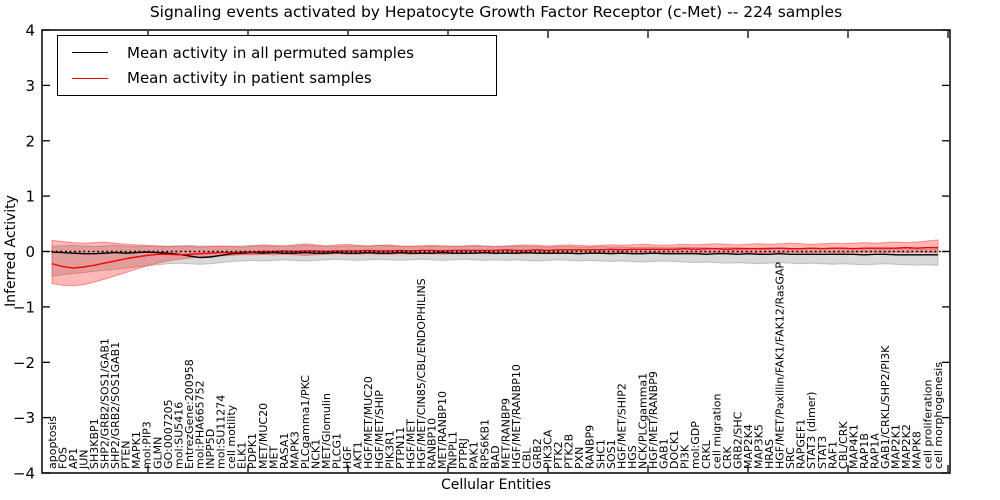 The image size is (1000, 500). I want to click on x-tick-label: CBL/CRK, so click(843, 445).